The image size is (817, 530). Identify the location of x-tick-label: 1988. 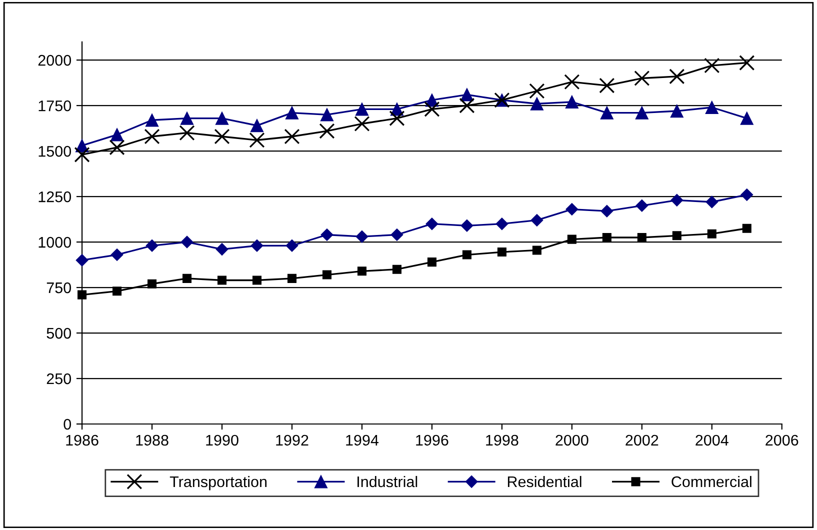
(152, 440).